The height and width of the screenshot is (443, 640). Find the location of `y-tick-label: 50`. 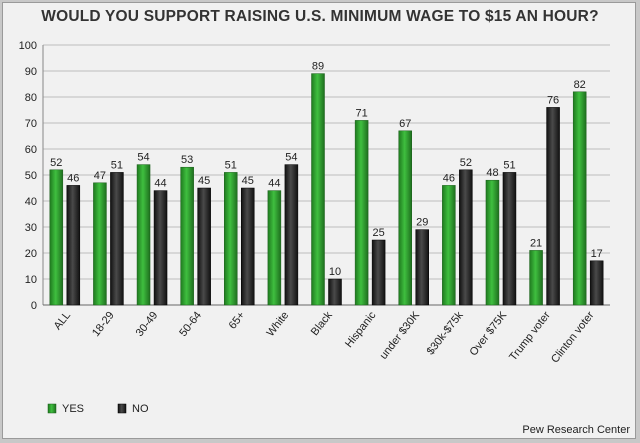

y-tick-label: 50 is located at coordinates (31, 176).